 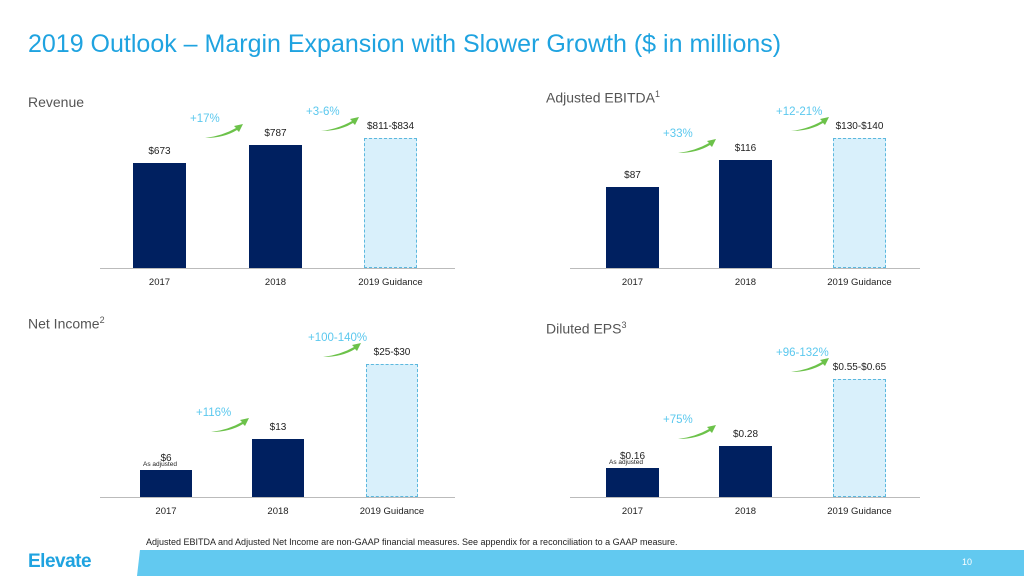 What do you see at coordinates (966, 562) in the screenshot?
I see `page-number: 10` at bounding box center [966, 562].